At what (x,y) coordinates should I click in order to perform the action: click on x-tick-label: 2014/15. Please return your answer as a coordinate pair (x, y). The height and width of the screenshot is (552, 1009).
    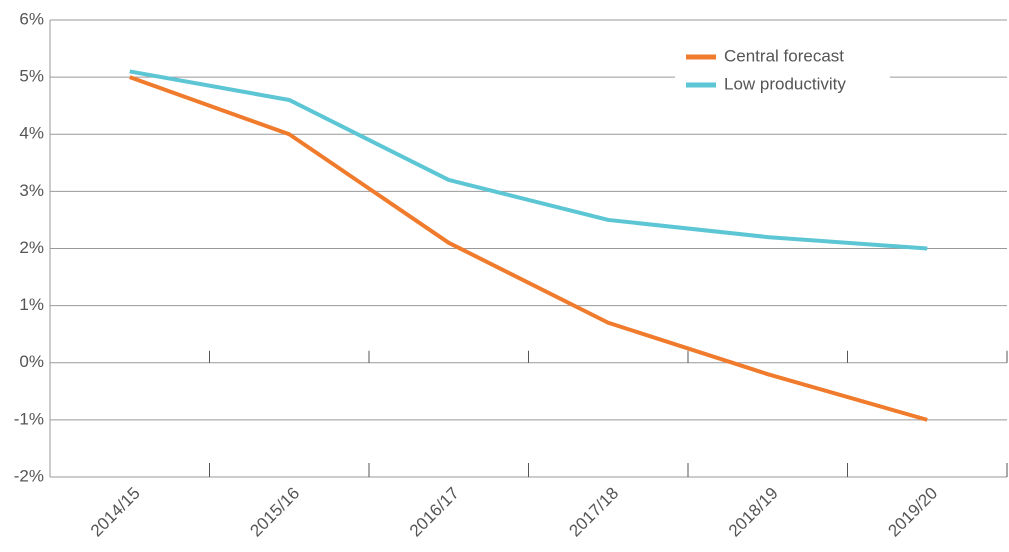
    Looking at the image, I should click on (115, 512).